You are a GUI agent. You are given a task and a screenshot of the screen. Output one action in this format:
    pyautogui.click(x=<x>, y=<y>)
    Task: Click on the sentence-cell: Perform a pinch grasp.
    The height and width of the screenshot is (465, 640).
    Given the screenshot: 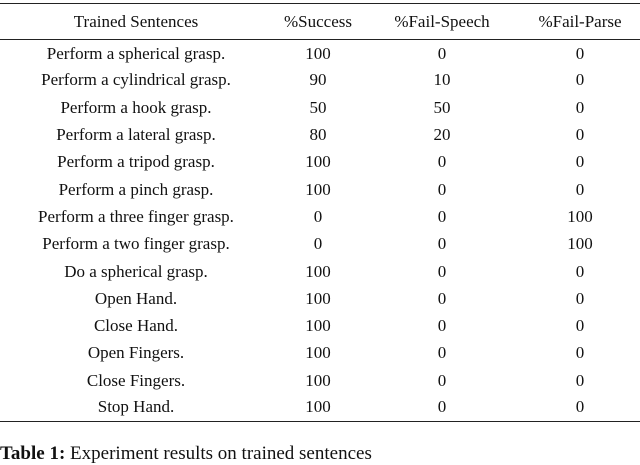 What is the action you would take?
    pyautogui.click(x=136, y=189)
    